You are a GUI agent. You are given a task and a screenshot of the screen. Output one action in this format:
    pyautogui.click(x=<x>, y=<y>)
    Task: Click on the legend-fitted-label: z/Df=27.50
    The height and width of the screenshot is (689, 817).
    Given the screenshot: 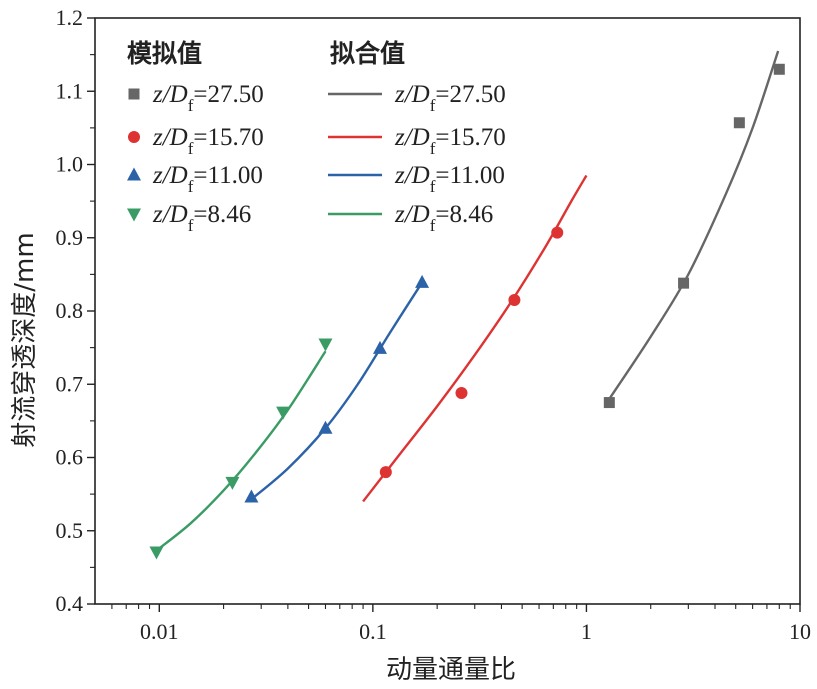 What is the action you would take?
    pyautogui.click(x=450, y=98)
    